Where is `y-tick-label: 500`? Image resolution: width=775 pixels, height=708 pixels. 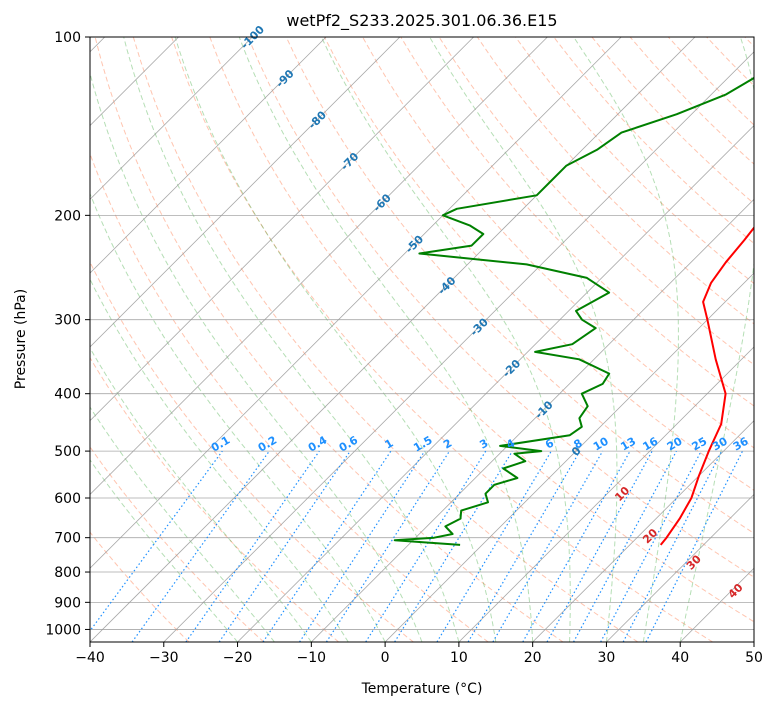
y-tick-label: 500 is located at coordinates (67, 452).